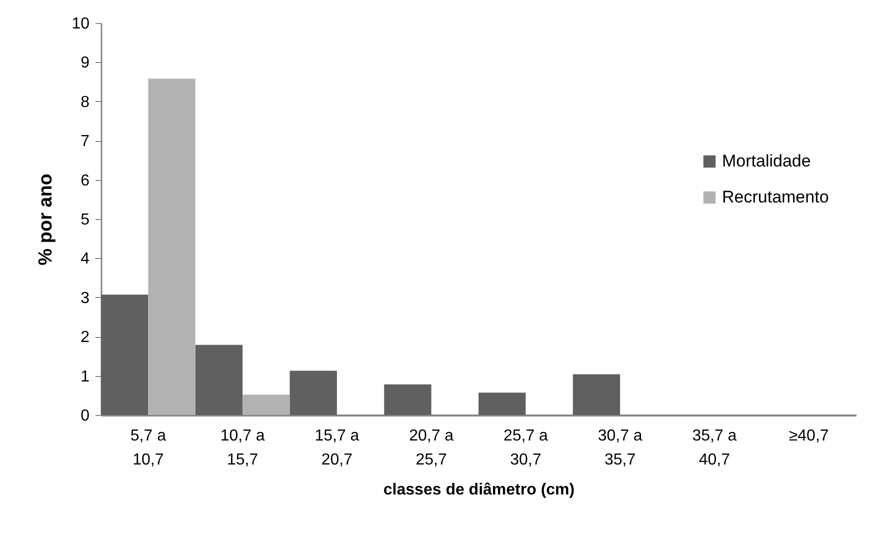  I want to click on y-tick-label: 1, so click(85, 377).